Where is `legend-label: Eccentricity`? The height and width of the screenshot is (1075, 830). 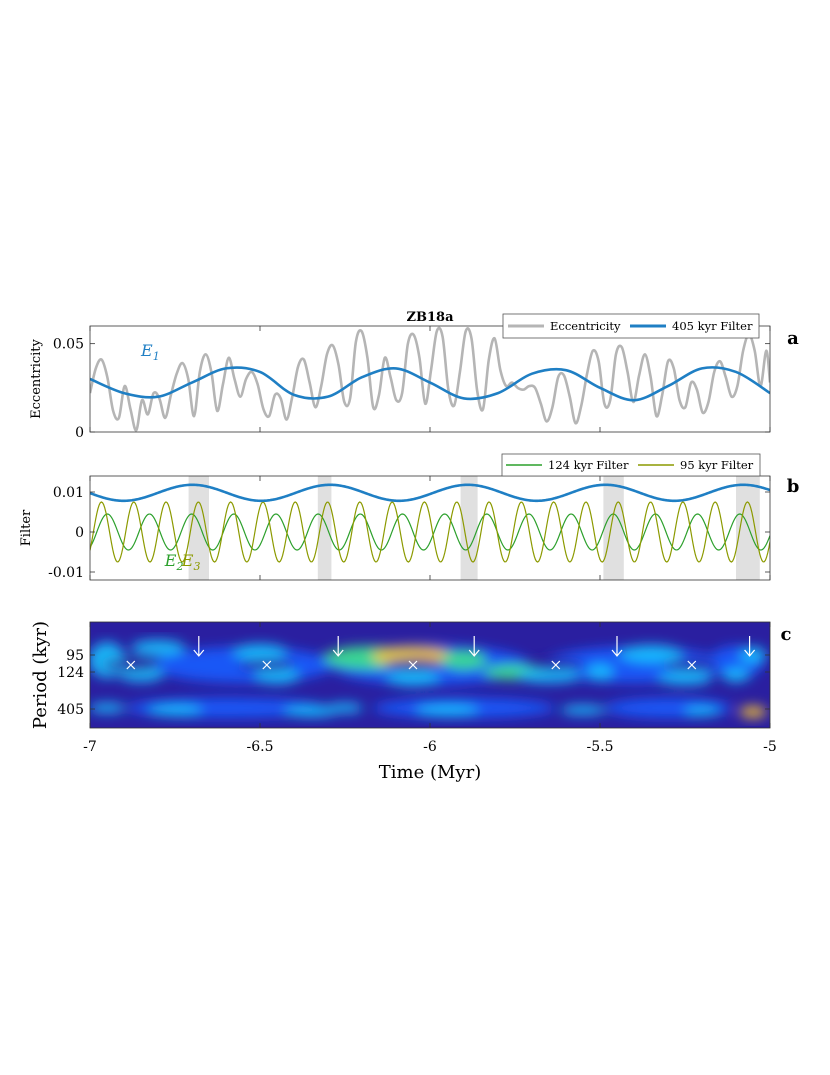 legend-label: Eccentricity is located at coordinates (585, 326).